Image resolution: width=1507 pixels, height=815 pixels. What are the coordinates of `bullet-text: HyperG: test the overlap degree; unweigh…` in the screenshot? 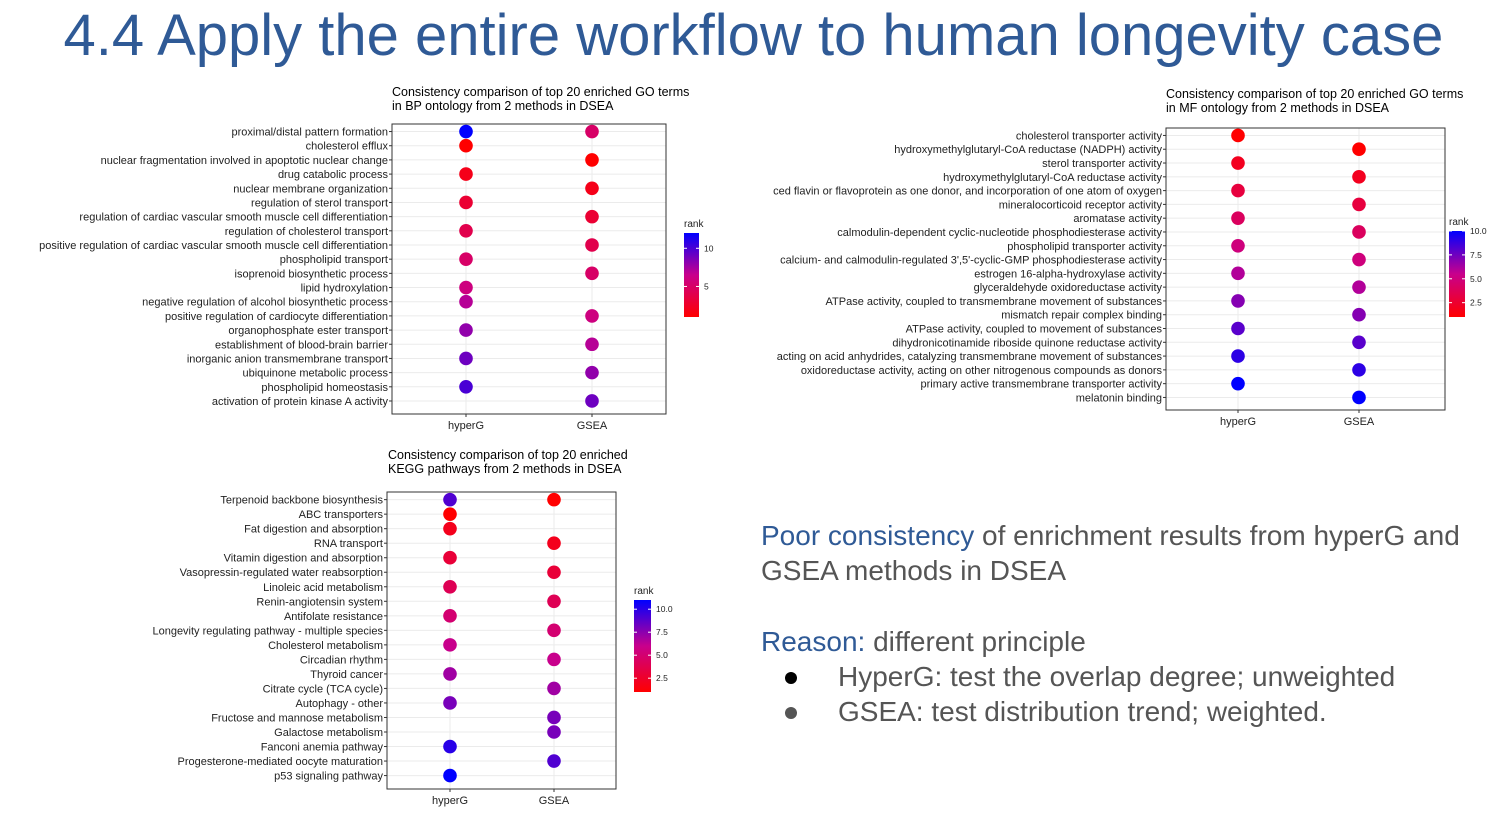 It's located at (1117, 676).